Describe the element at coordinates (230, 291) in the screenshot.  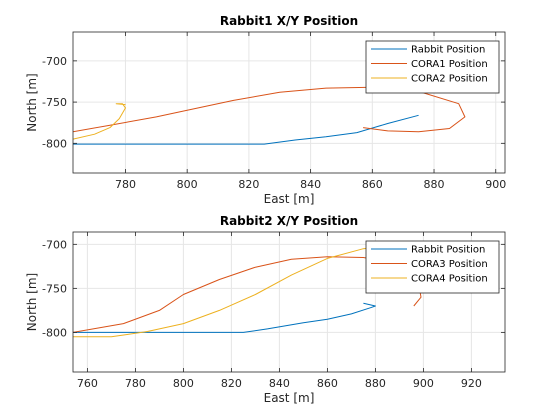
I see `series-line-cora4-position` at that location.